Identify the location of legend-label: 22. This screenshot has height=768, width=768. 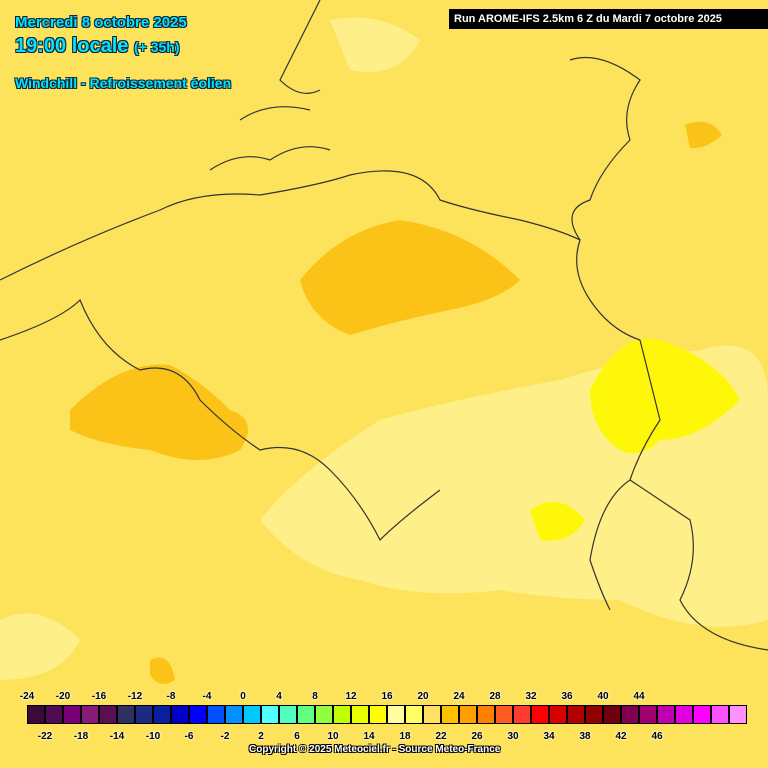
(441, 736).